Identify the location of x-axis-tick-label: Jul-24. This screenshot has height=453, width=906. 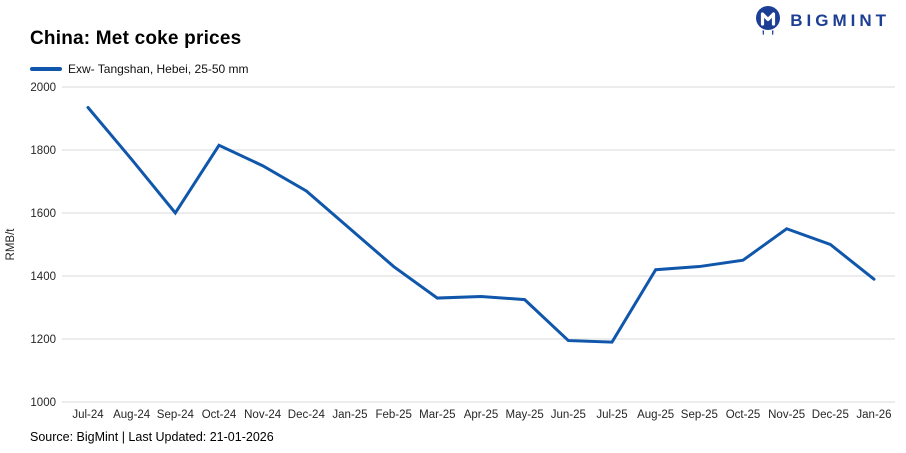
(88, 415).